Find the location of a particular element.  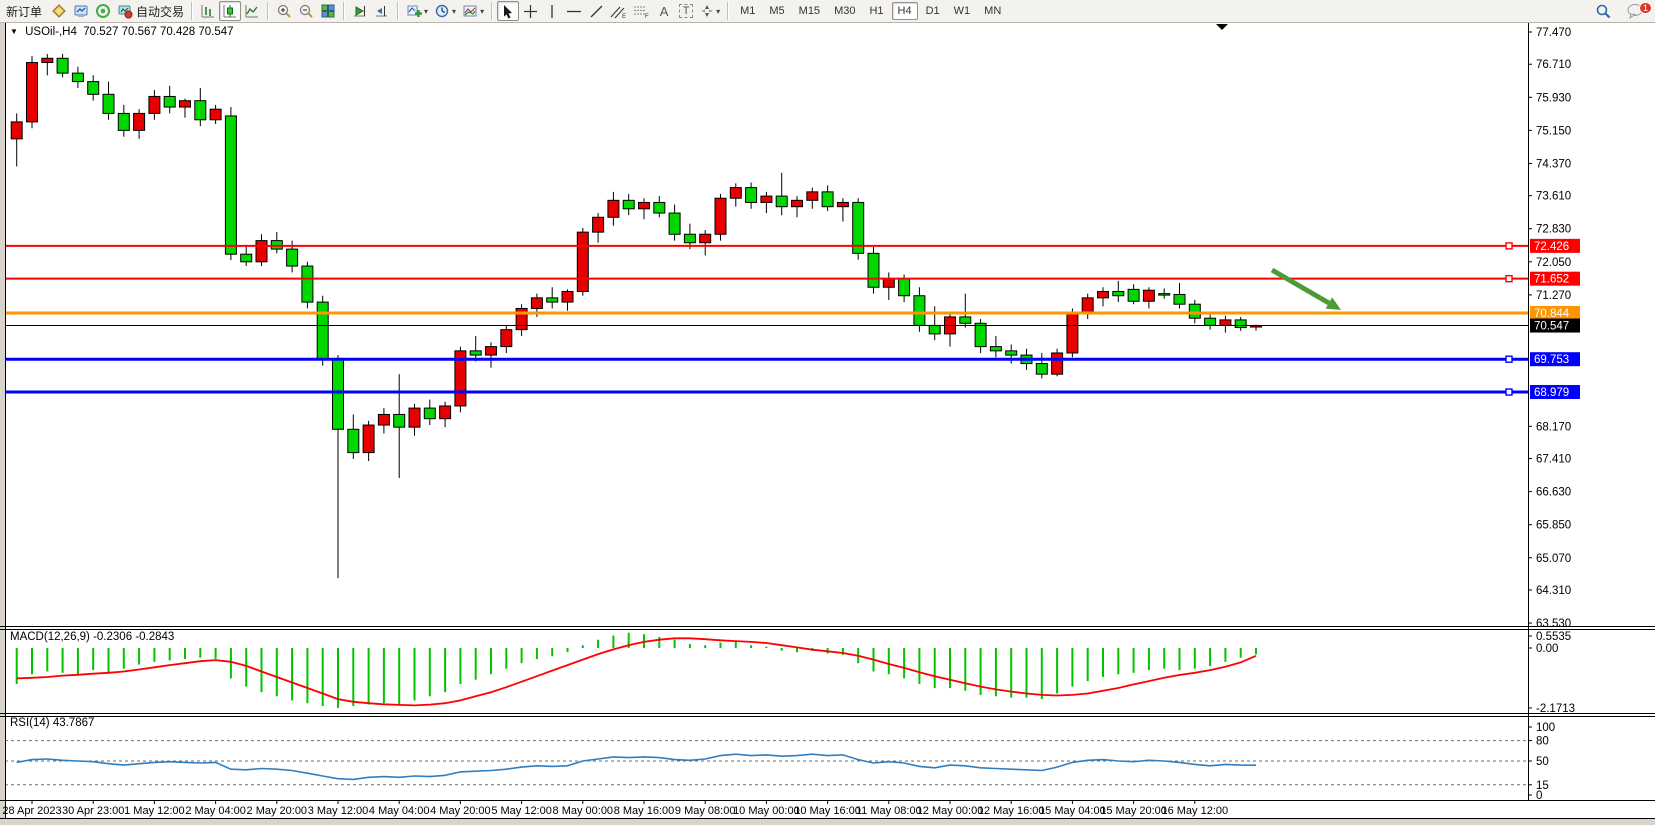

text-tool-button: A is located at coordinates (664, 11).